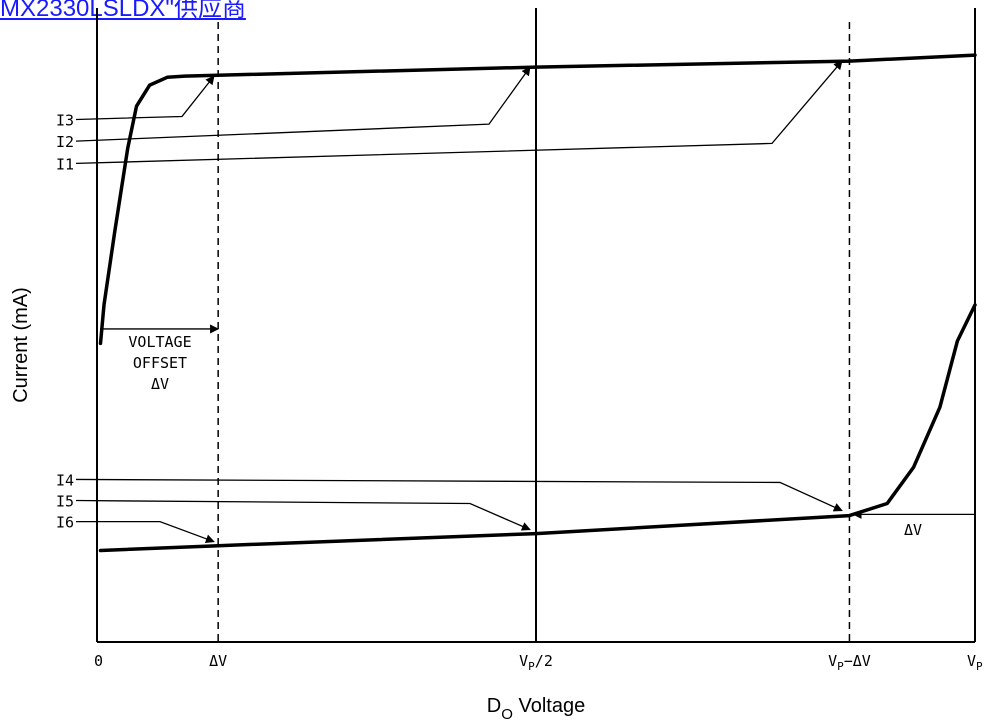 The width and height of the screenshot is (984, 725). I want to click on x-axis-label: DO Voltage, so click(536, 709).